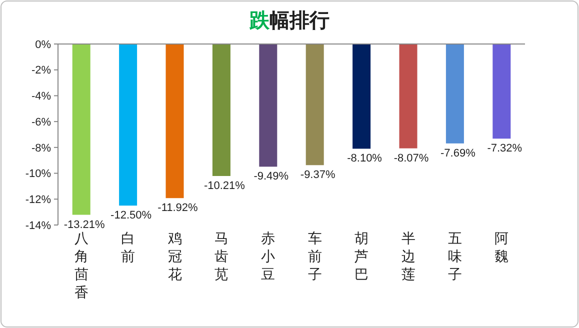  Describe the element at coordinates (221, 256) in the screenshot. I see `x-tick-label: 马齿苋` at that location.